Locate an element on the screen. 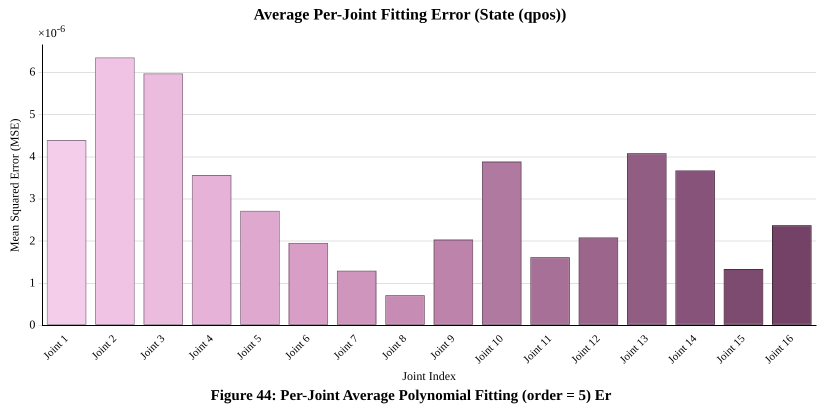 The image size is (822, 410). x-tick-label: Joint 11 is located at coordinates (537, 349).